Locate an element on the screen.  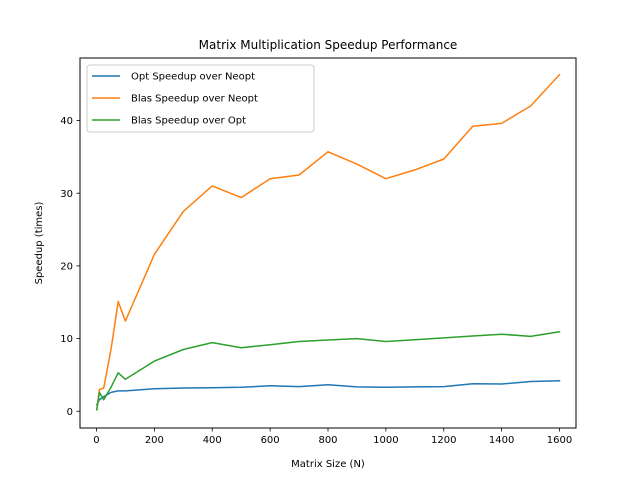
y-axis: 0 10 20 30 40 is located at coordinates (70, 267).